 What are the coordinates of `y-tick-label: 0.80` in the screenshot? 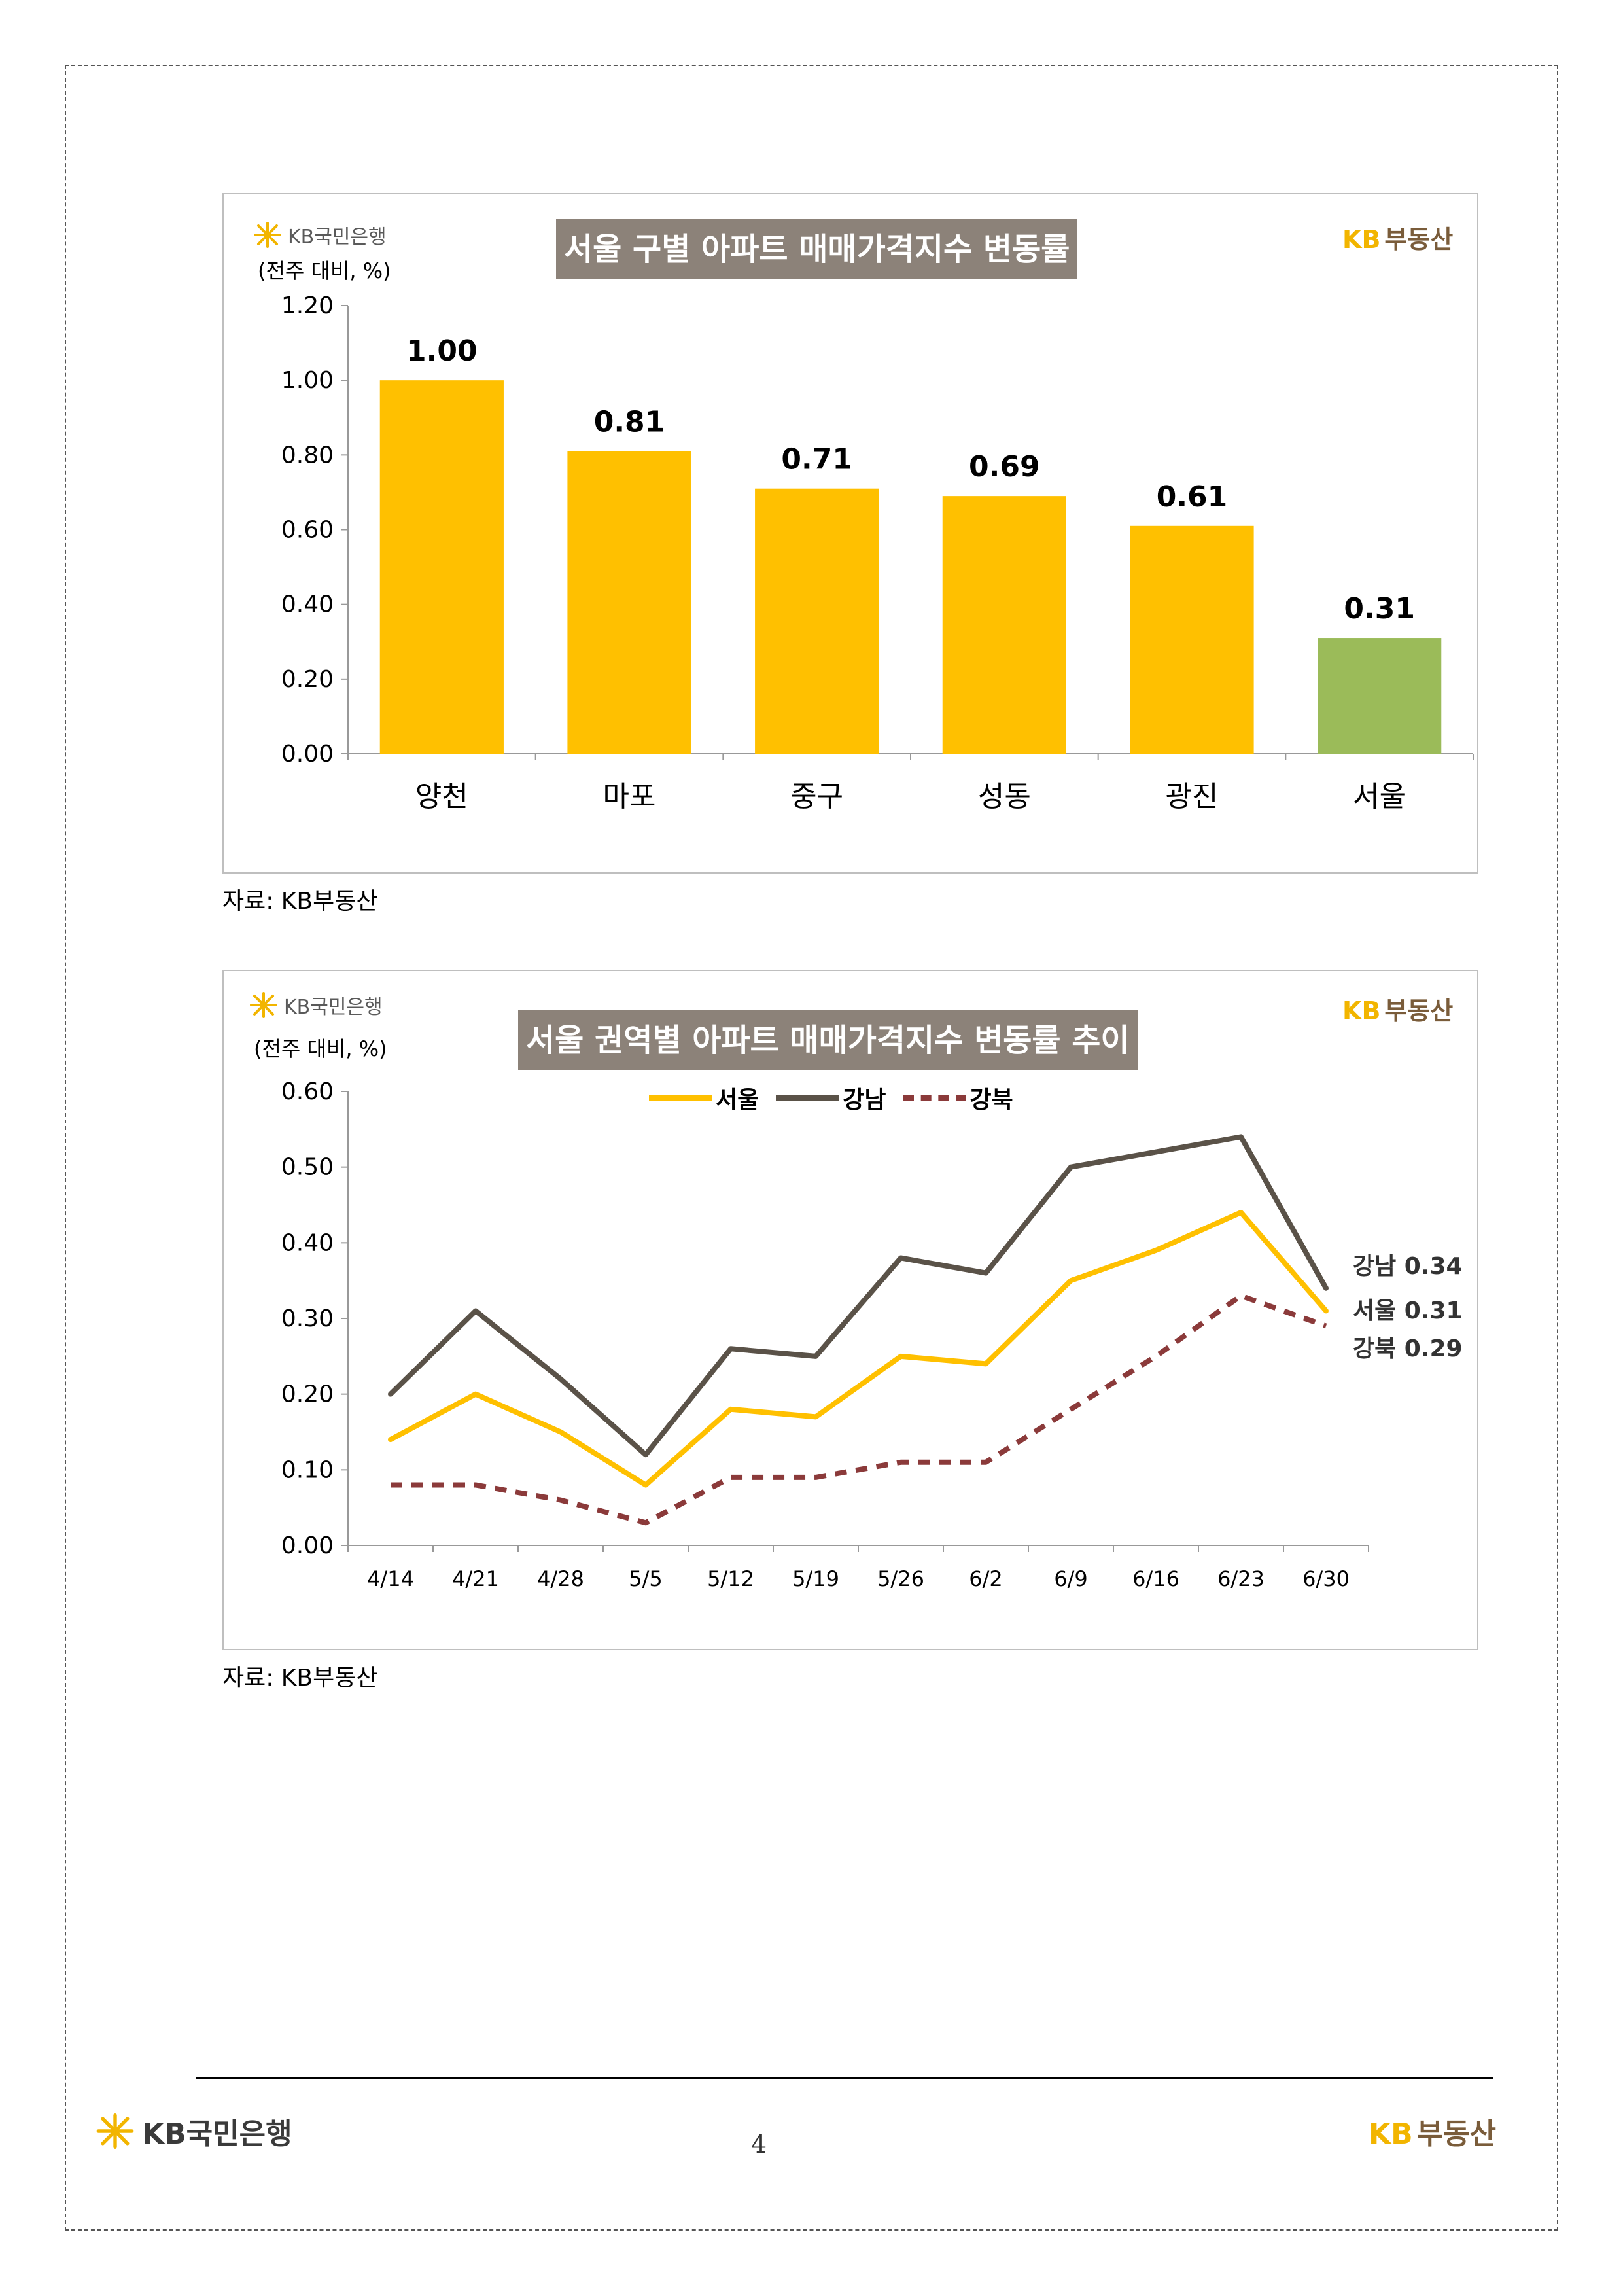 It's located at (308, 455).